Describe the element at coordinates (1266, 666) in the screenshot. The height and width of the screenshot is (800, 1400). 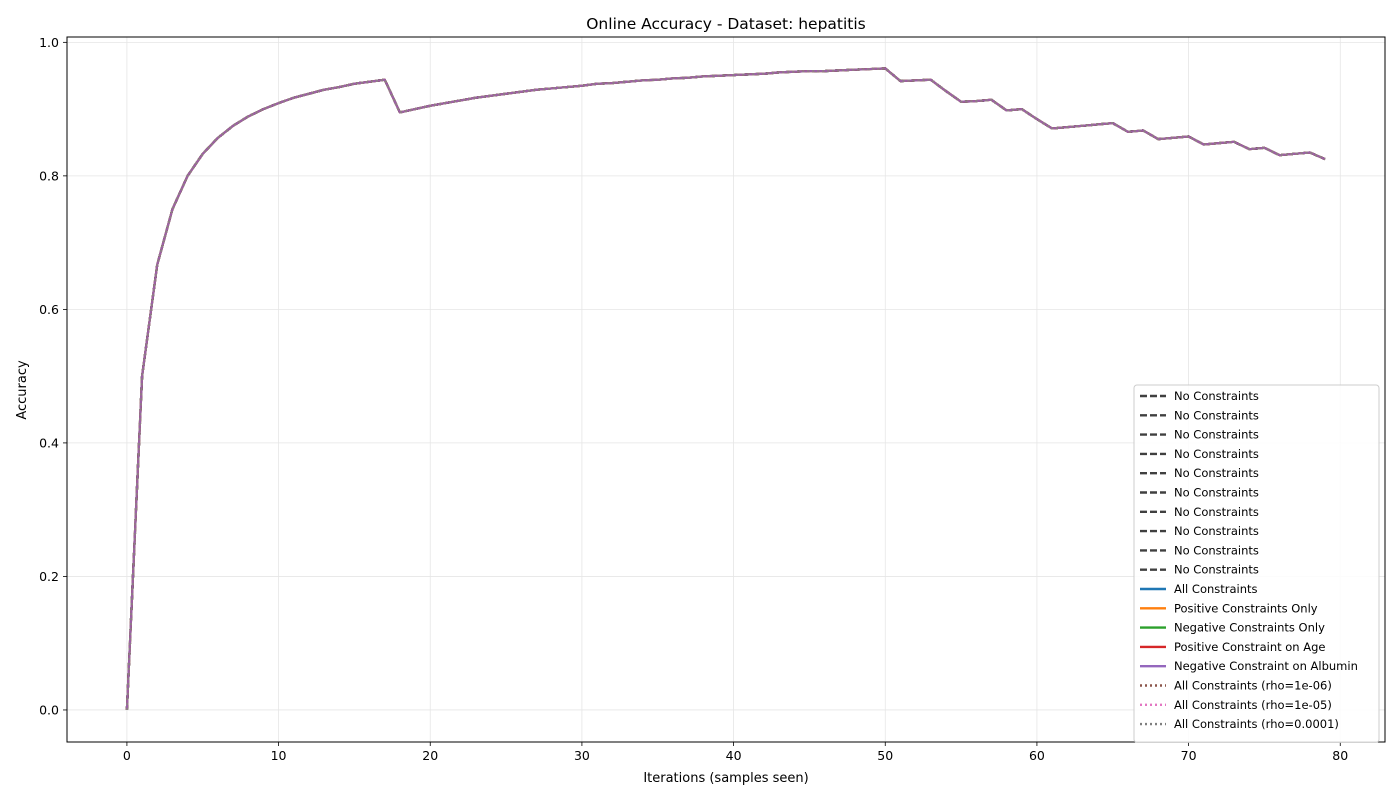
I see `legend-label: Negative Constraint on Albumin` at that location.